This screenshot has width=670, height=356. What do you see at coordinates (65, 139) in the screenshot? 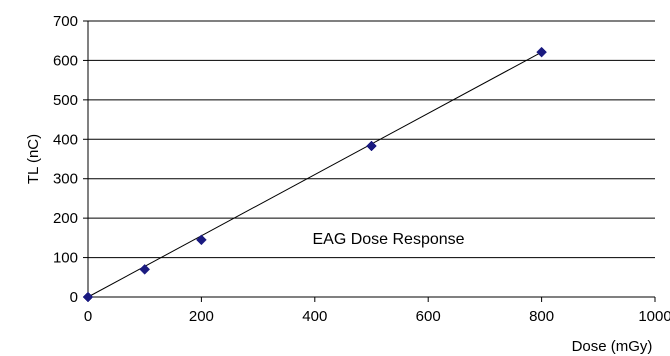
I see `y-tick-label: 400` at bounding box center [65, 139].